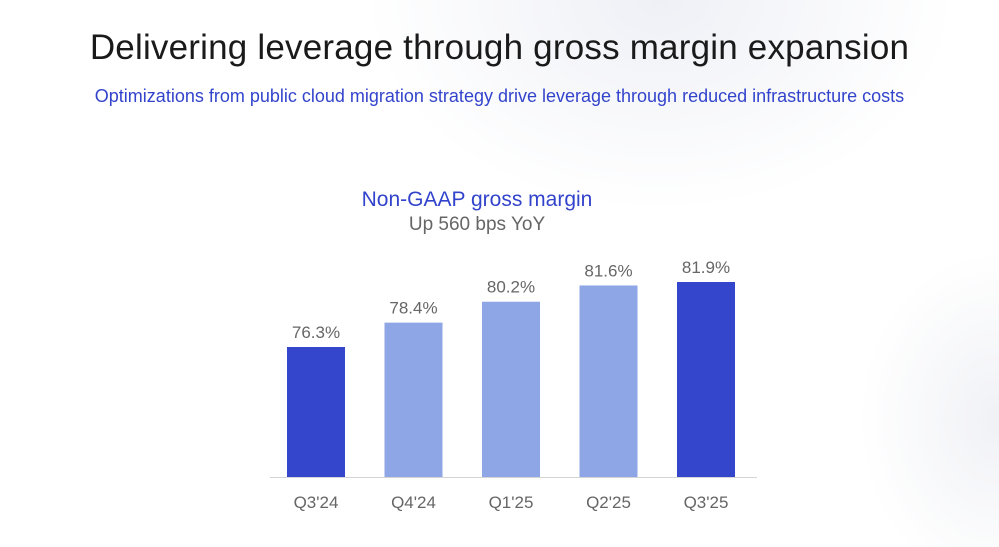  Describe the element at coordinates (316, 332) in the screenshot. I see `bar-value-label: 76.3%` at that location.